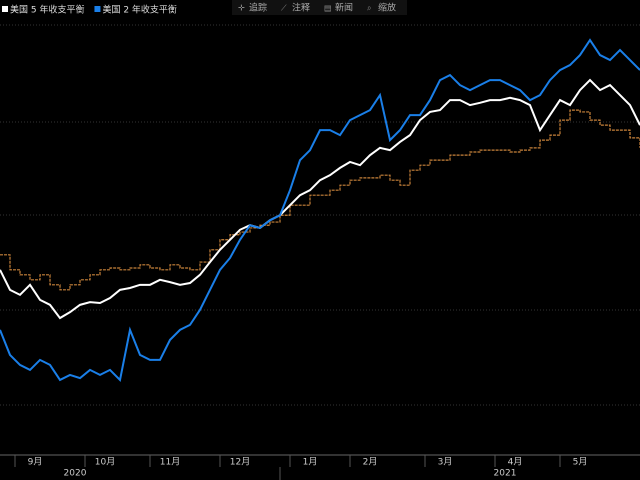 The image size is (640, 480). Describe the element at coordinates (319, 7) in the screenshot. I see `toolbar` at that location.